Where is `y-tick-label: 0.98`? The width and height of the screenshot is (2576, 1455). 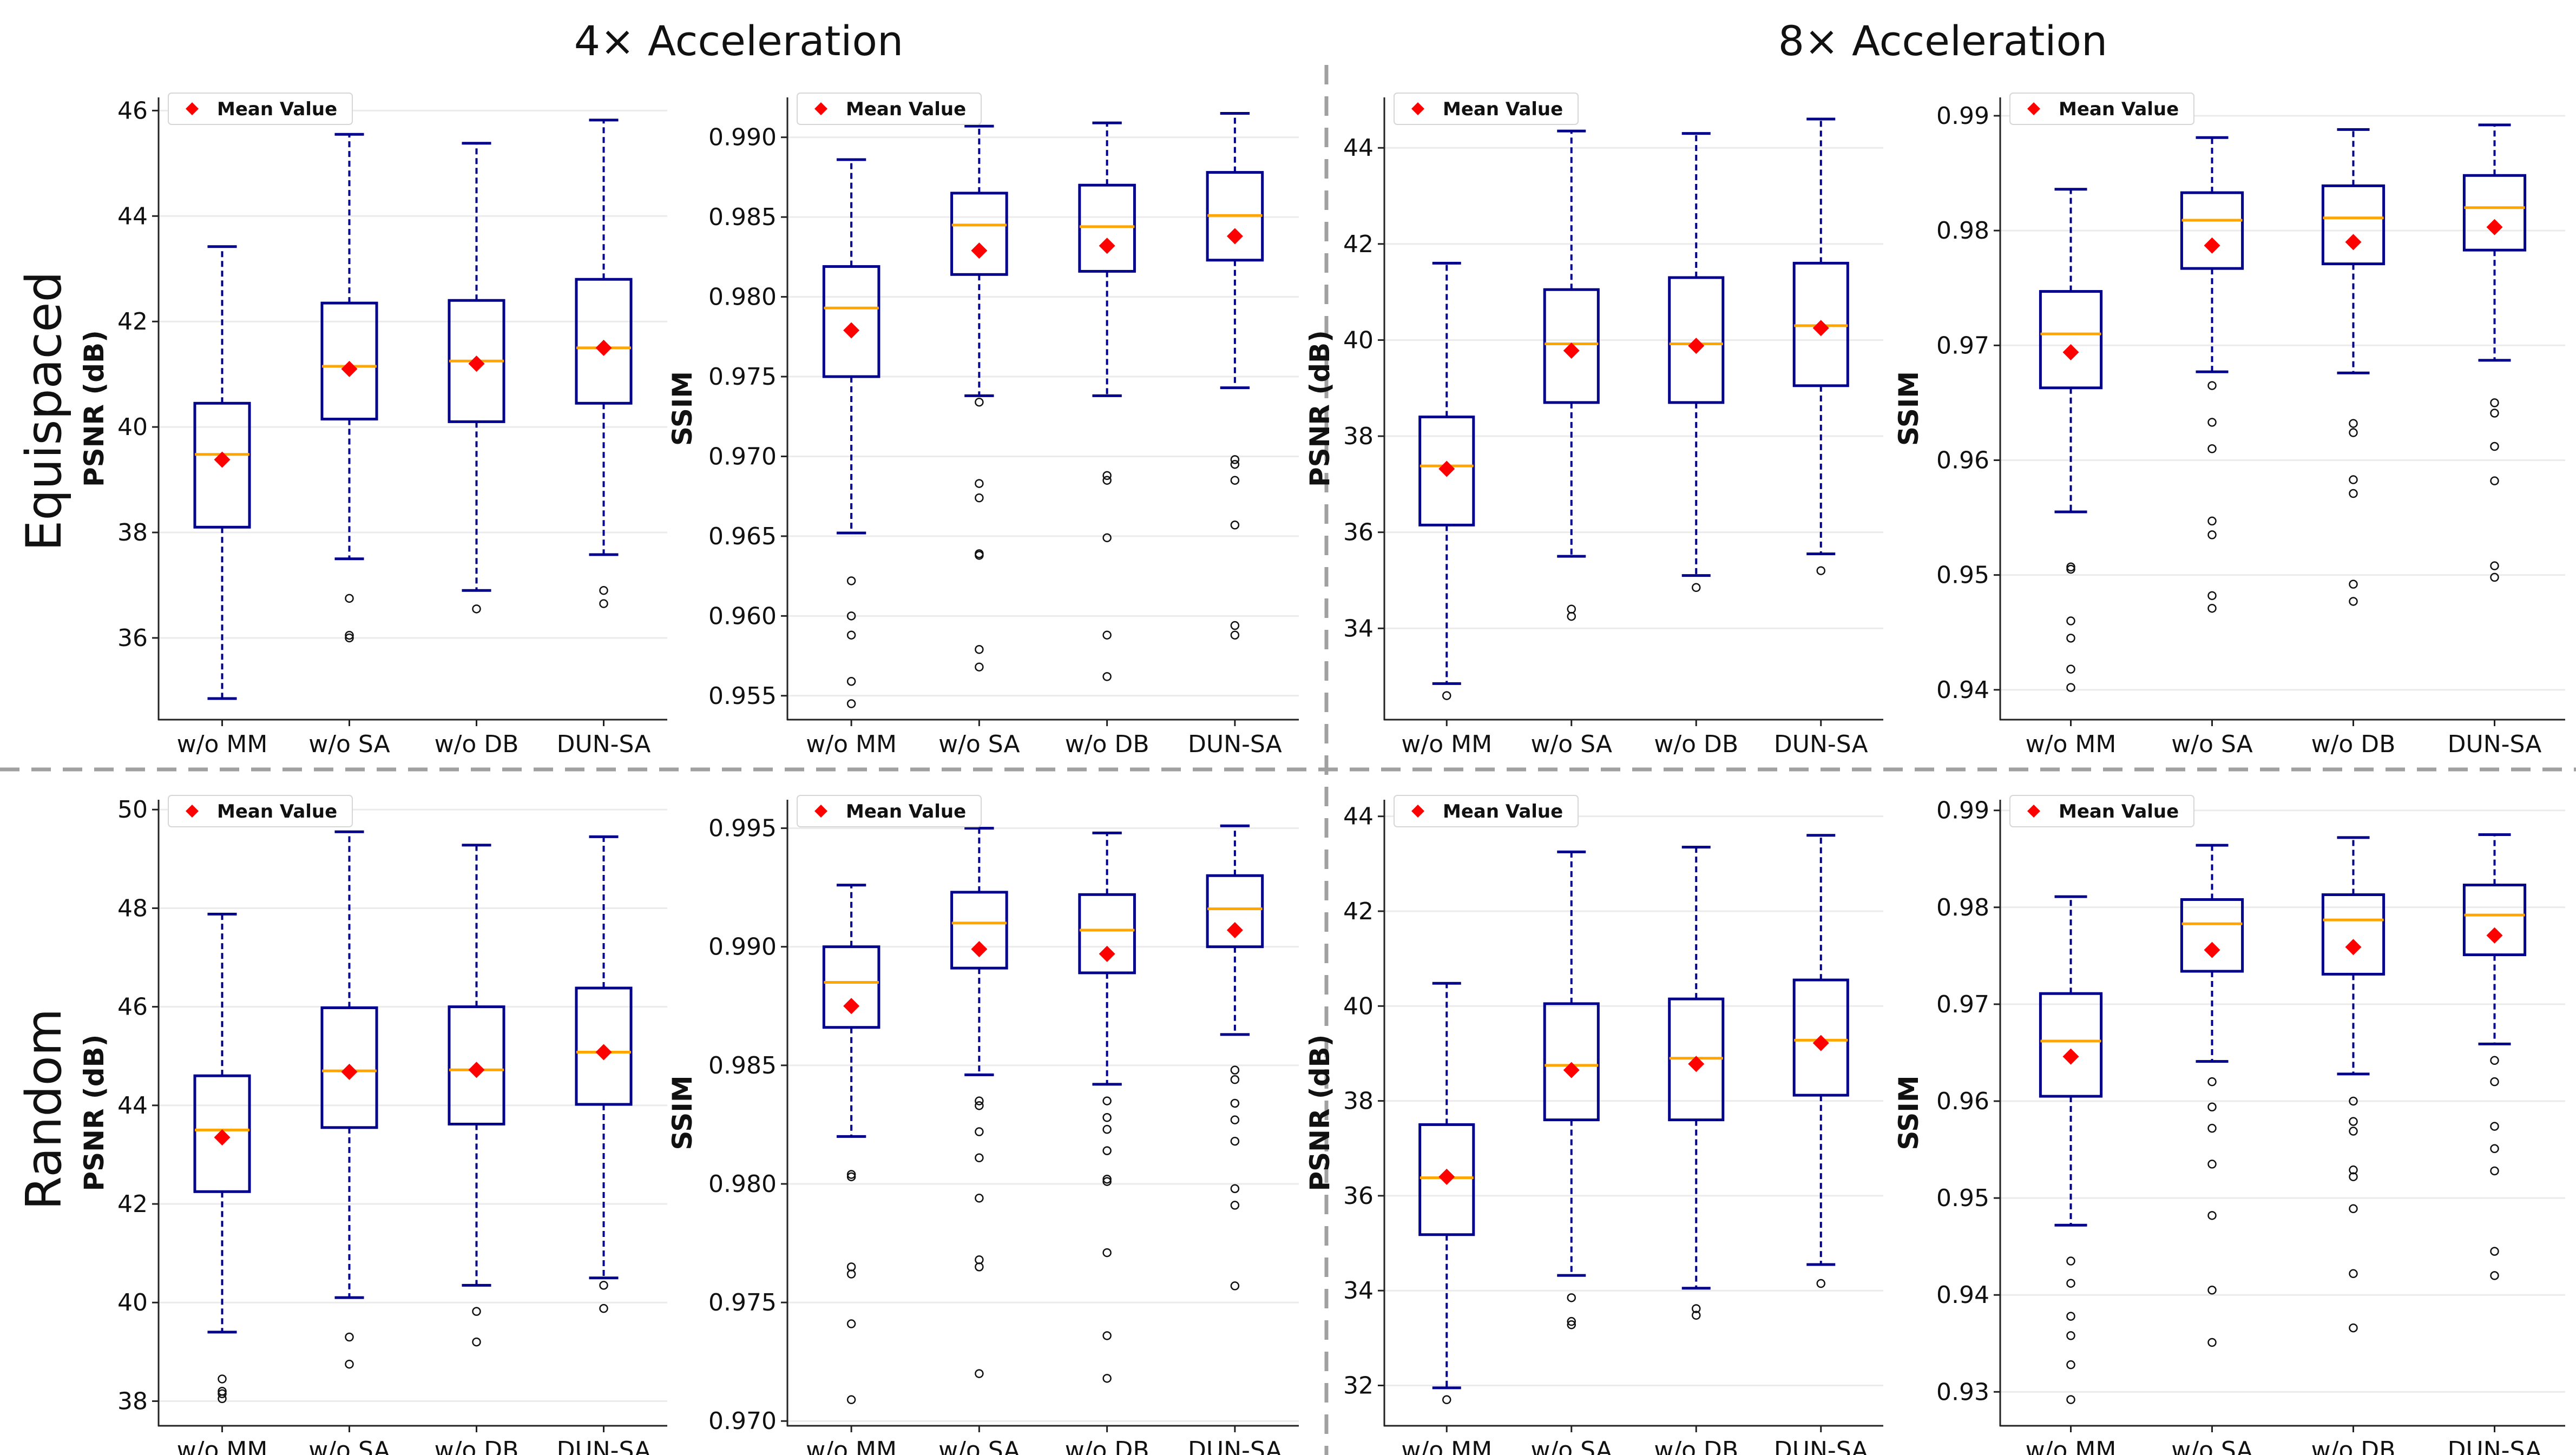
y-tick-label: 0.98 is located at coordinates (1962, 231).